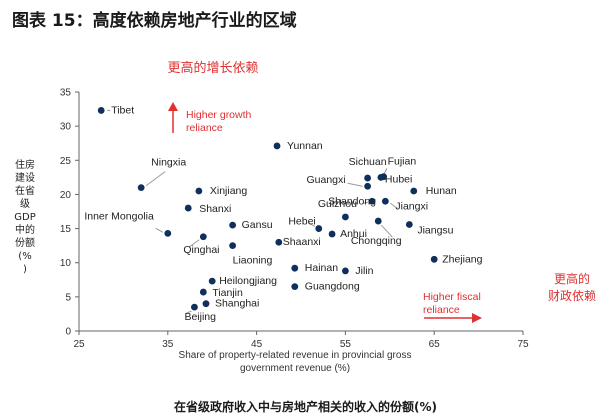 This screenshot has width=611, height=419. Describe the element at coordinates (462, 259) in the screenshot. I see `point-label: Zhejiang` at that location.